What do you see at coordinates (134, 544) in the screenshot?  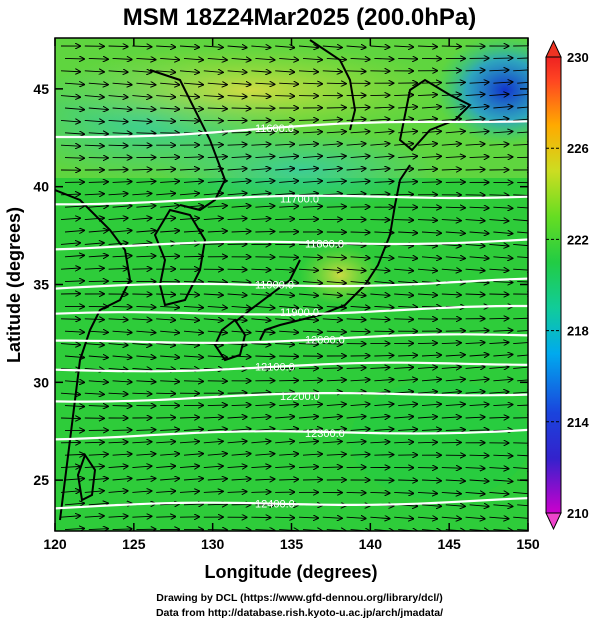 I see `x-tick-label: 125` at bounding box center [134, 544].